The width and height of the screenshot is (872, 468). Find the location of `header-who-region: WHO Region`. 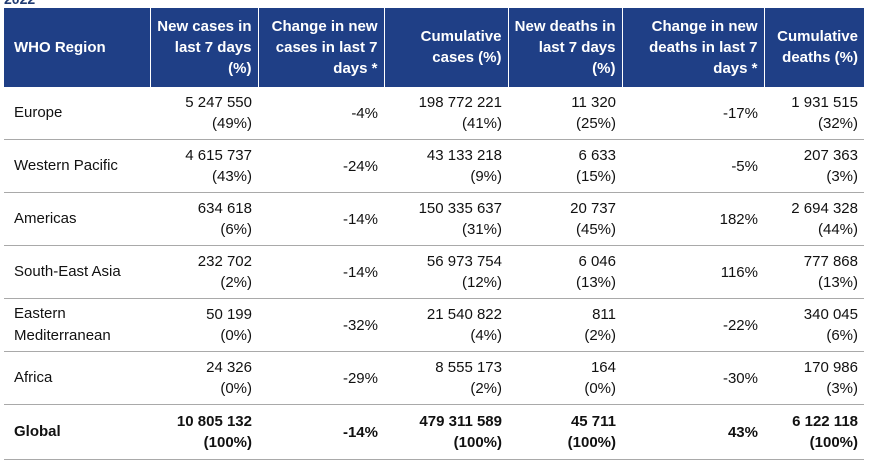

header-who-region: WHO Region is located at coordinates (77, 47).